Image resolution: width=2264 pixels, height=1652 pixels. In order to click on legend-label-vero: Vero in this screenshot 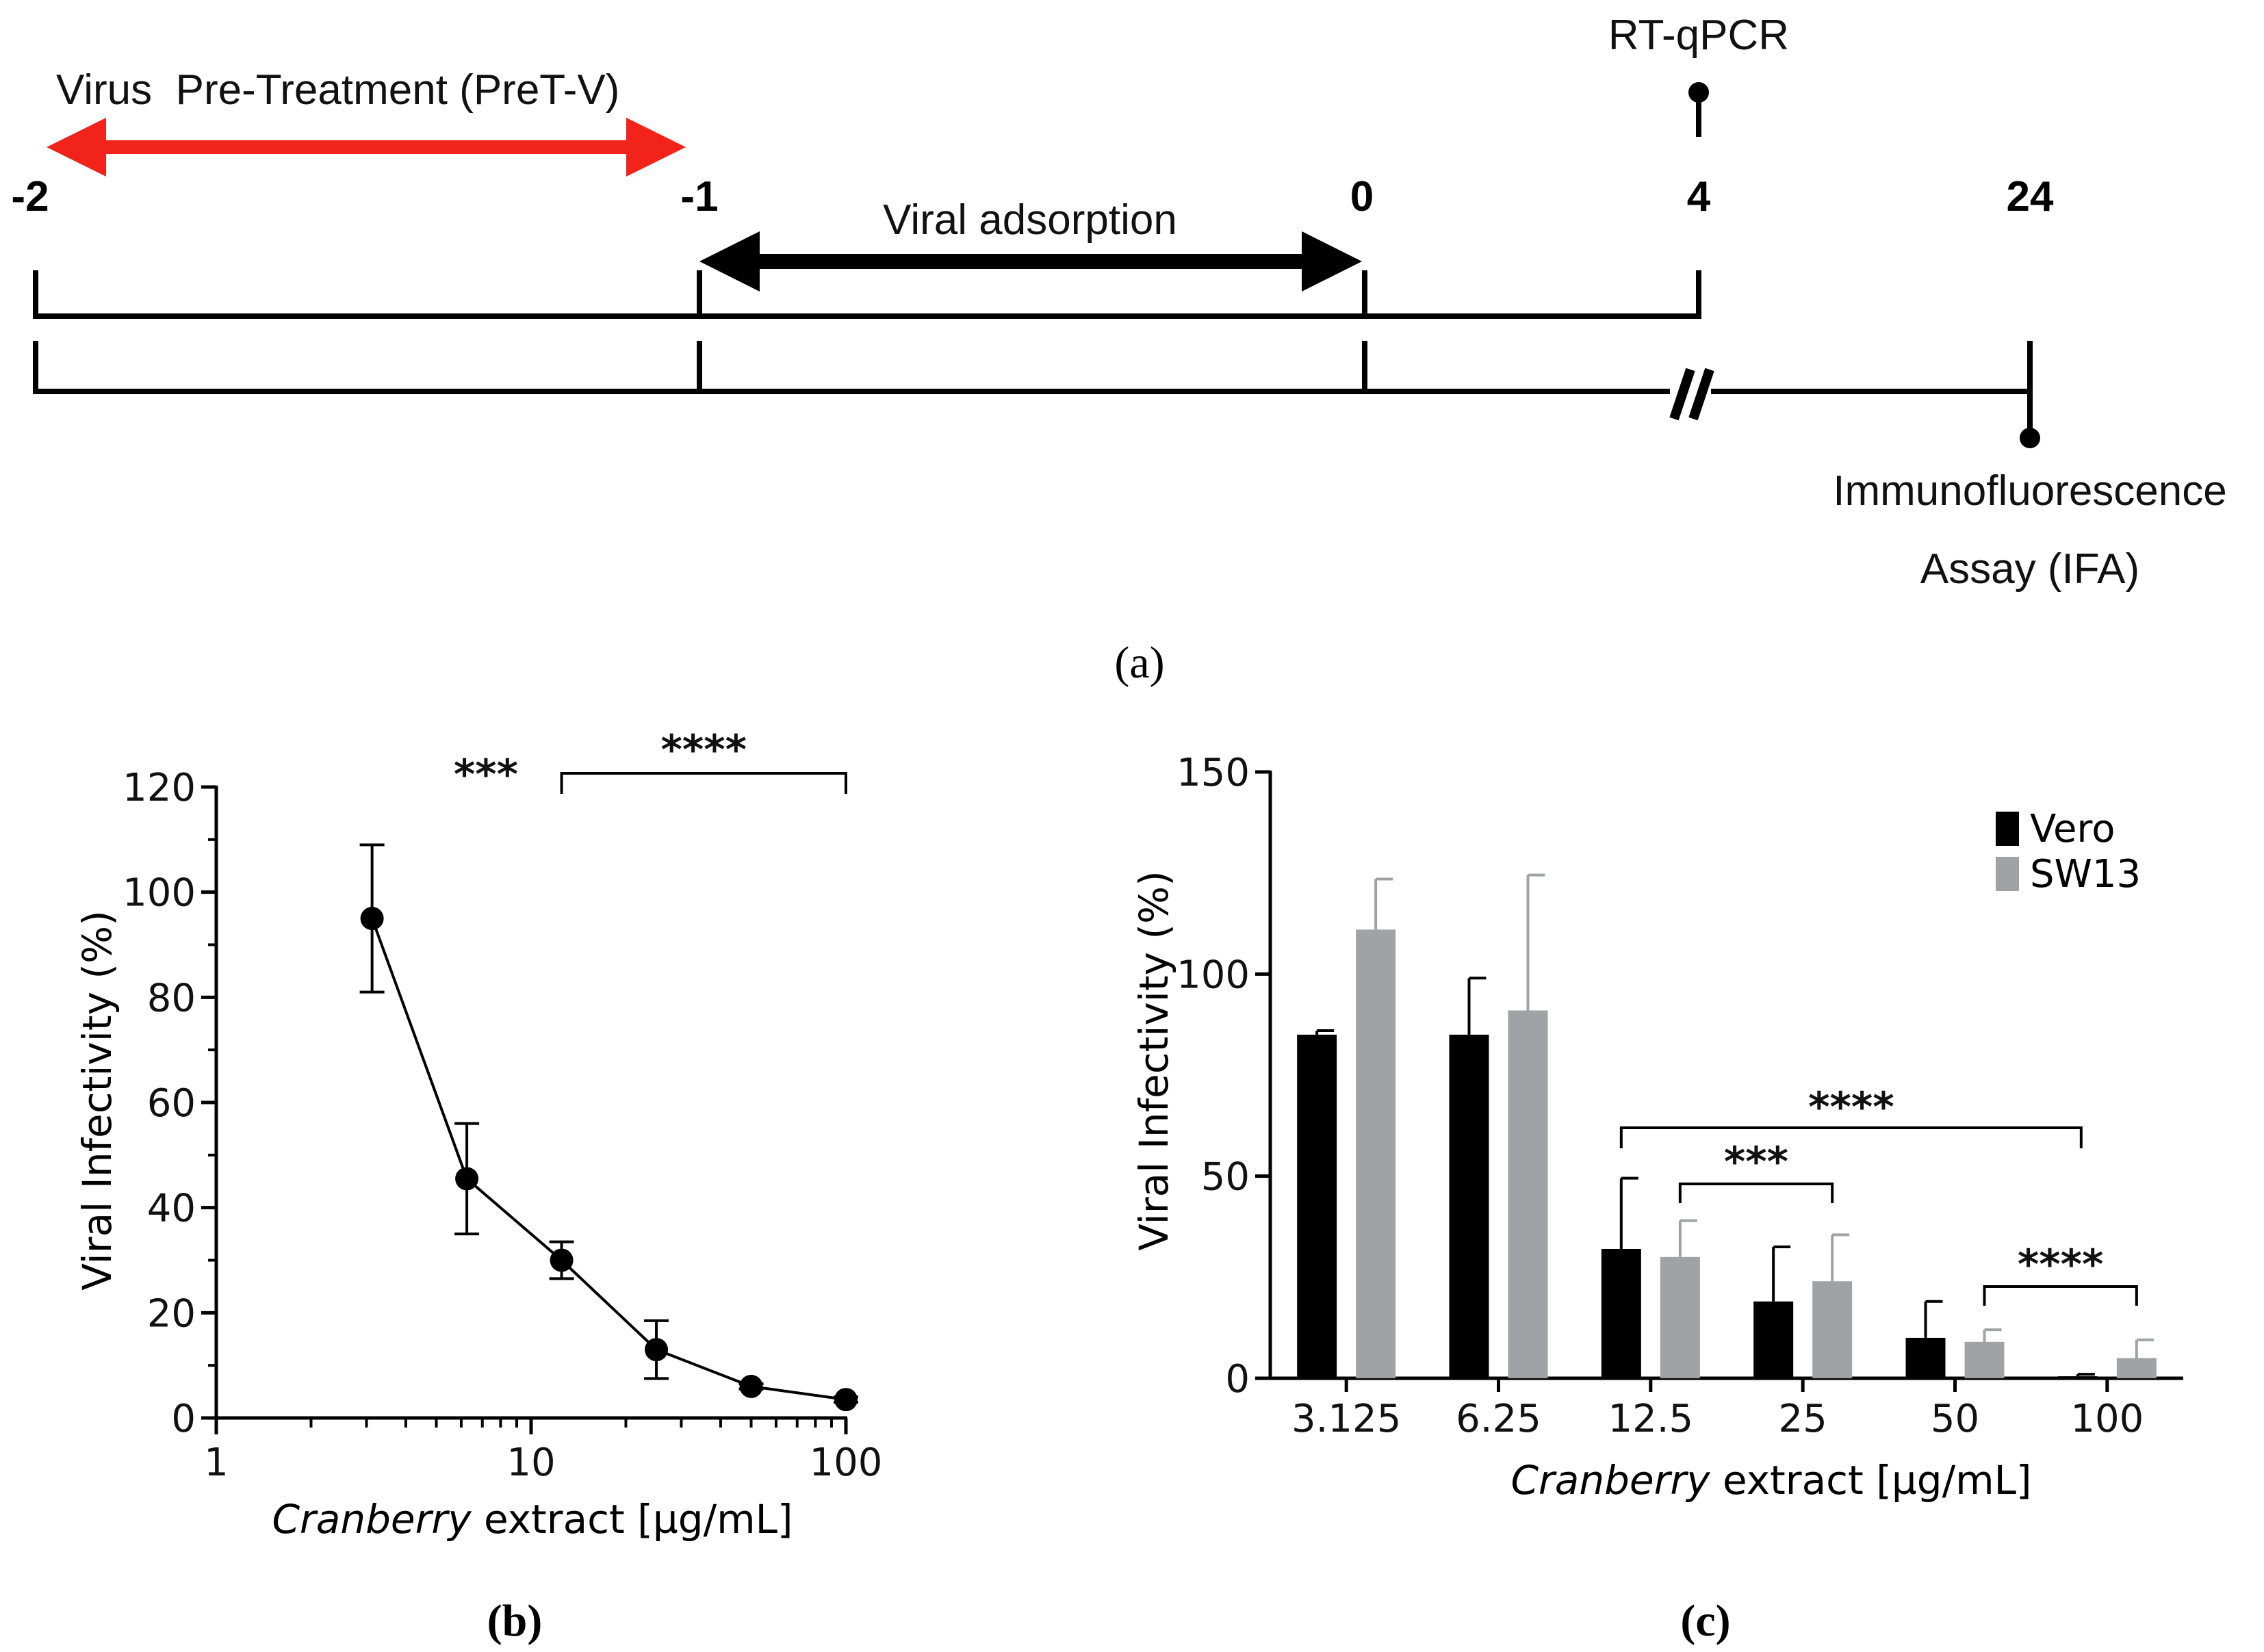, I will do `click(2072, 829)`.